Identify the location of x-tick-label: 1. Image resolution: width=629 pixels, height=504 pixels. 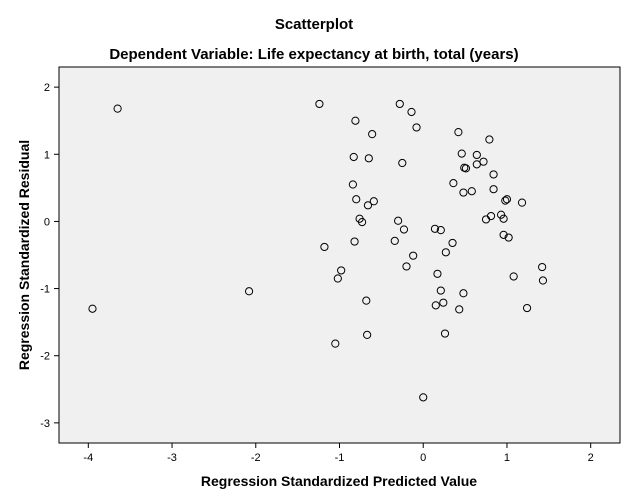
(507, 458).